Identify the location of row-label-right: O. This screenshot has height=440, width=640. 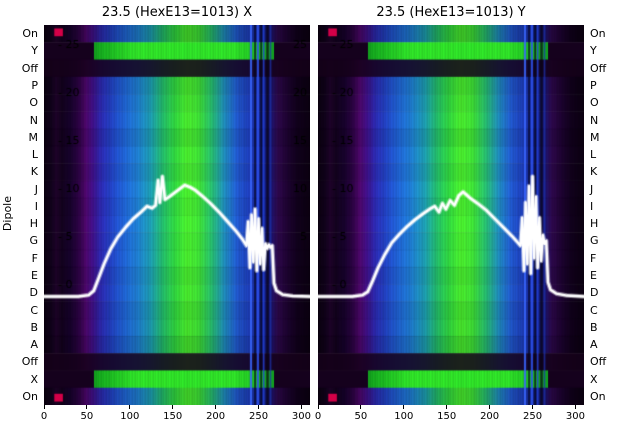
(594, 103).